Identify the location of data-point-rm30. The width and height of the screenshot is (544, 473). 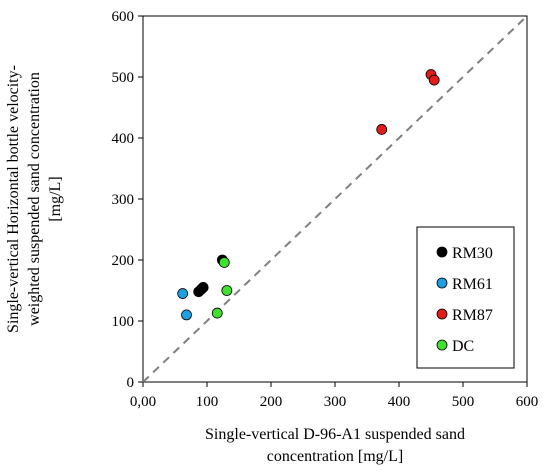
(199, 292).